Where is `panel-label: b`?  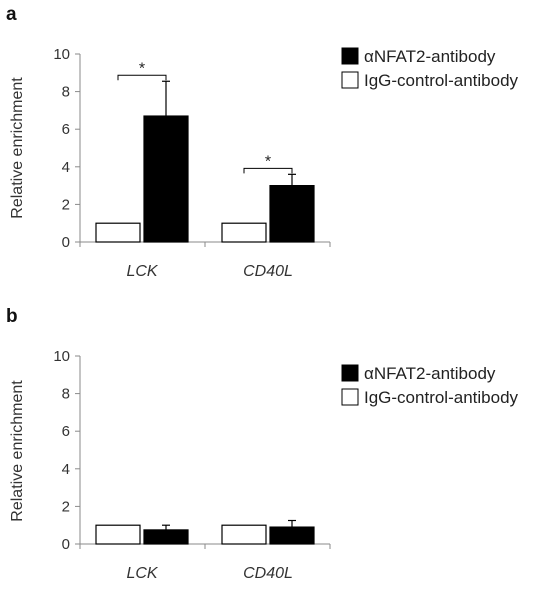
panel-label: b is located at coordinates (12, 316).